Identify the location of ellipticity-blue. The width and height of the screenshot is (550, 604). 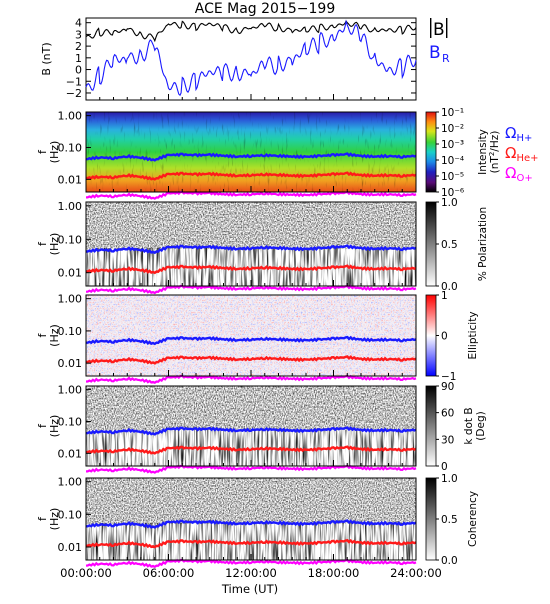
(251, 335).